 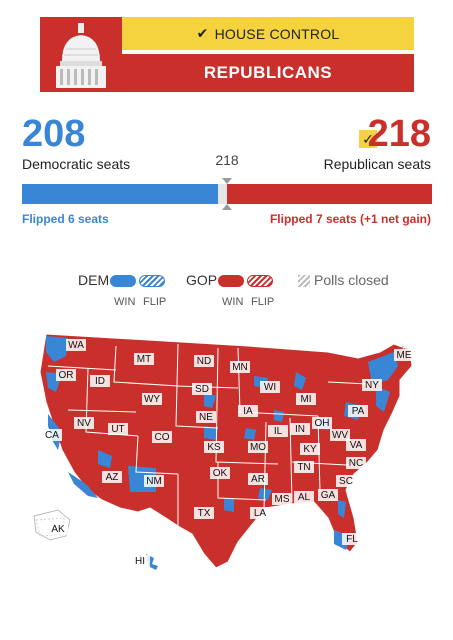 I want to click on legend-gop-label: GOP, so click(x=202, y=280).